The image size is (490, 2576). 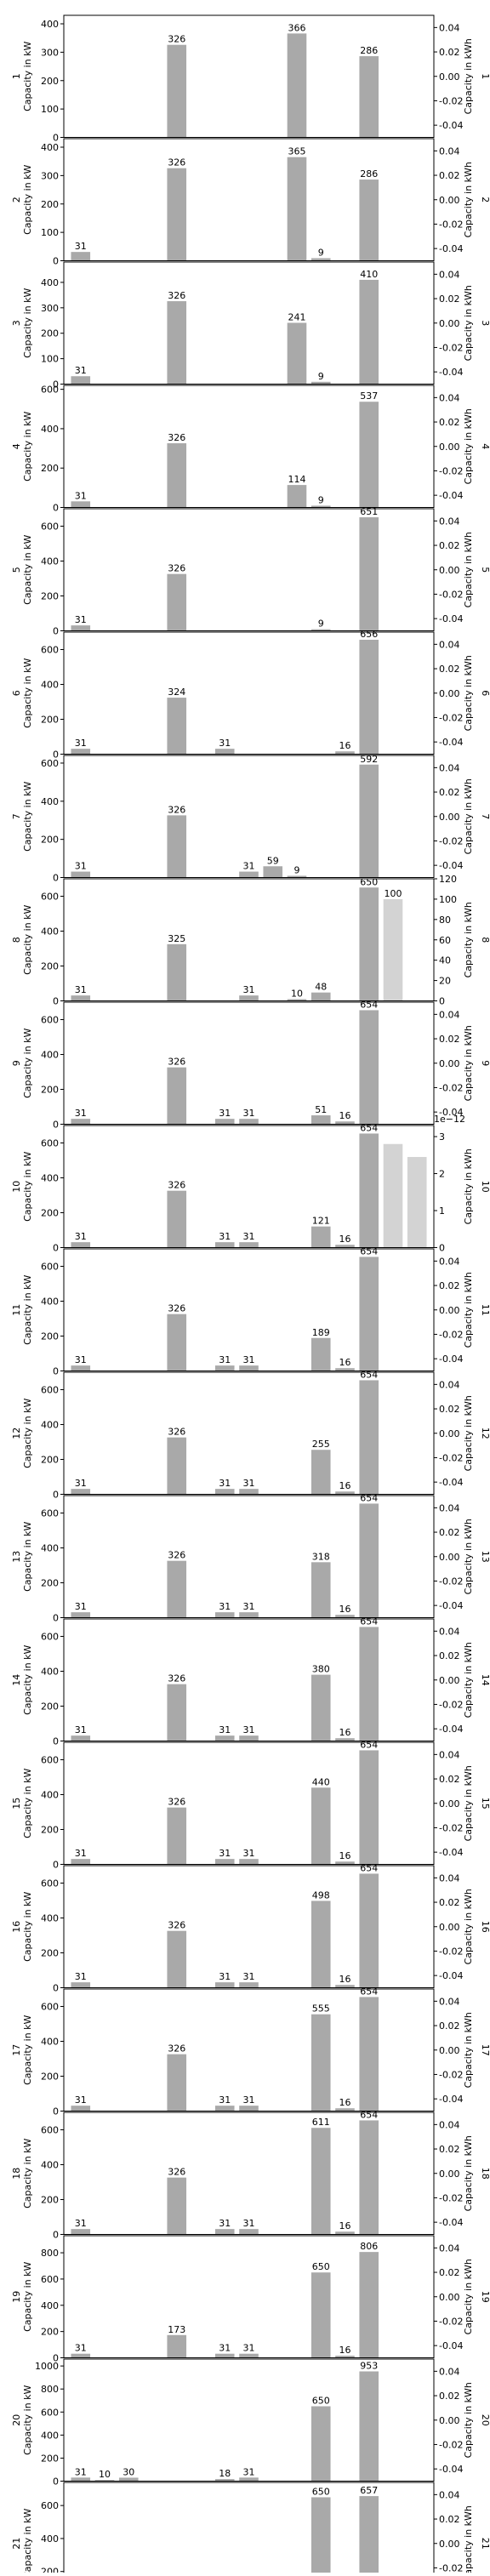 I want to click on data-label: 114, so click(x=296, y=479).